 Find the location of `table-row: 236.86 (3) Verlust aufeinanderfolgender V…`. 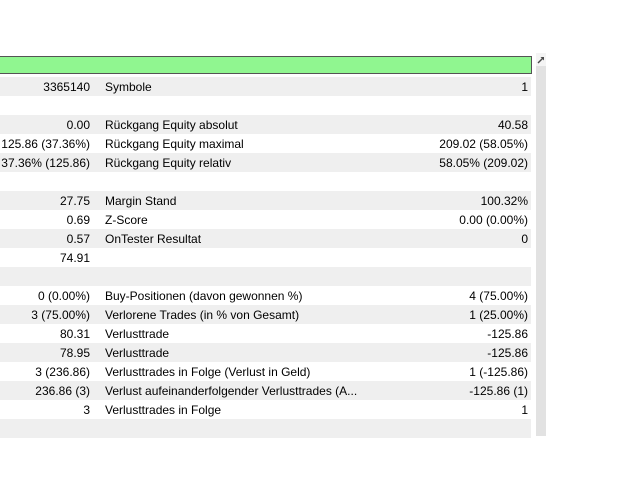

table-row: 236.86 (3) Verlust aufeinanderfolgender V… is located at coordinates (265, 390).